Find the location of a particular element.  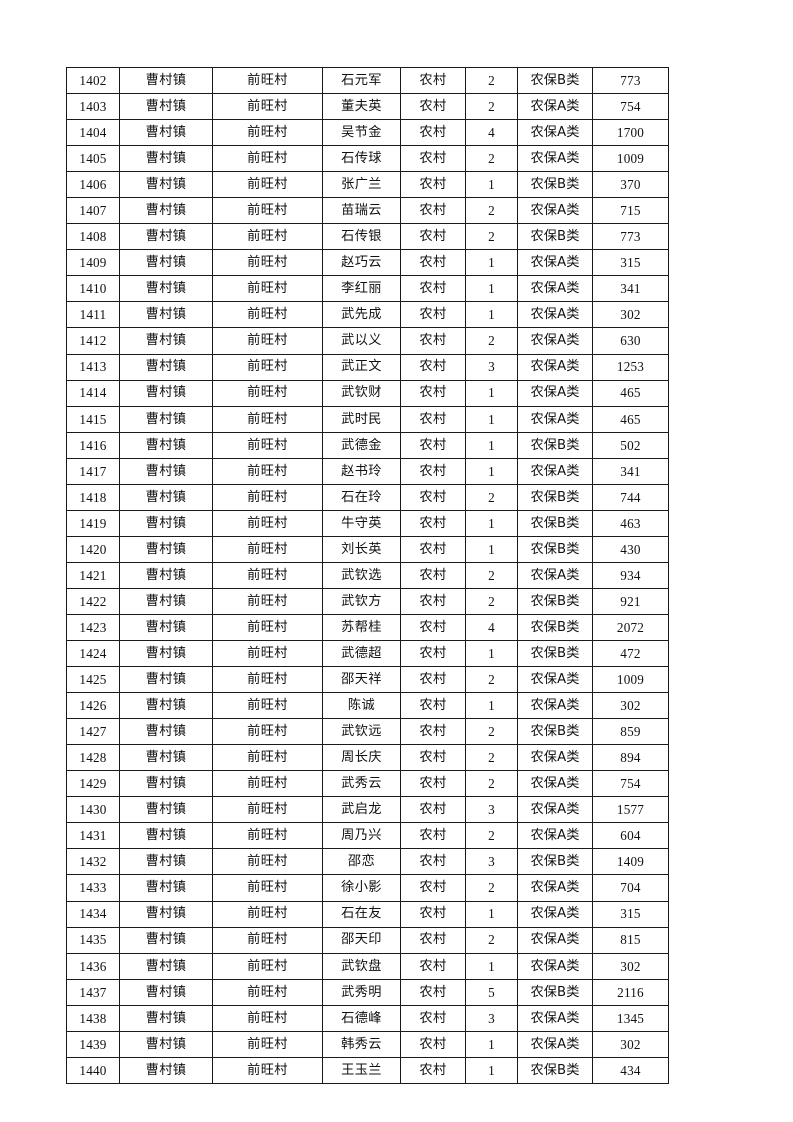

cell-person-name: 武先成 is located at coordinates (361, 315).